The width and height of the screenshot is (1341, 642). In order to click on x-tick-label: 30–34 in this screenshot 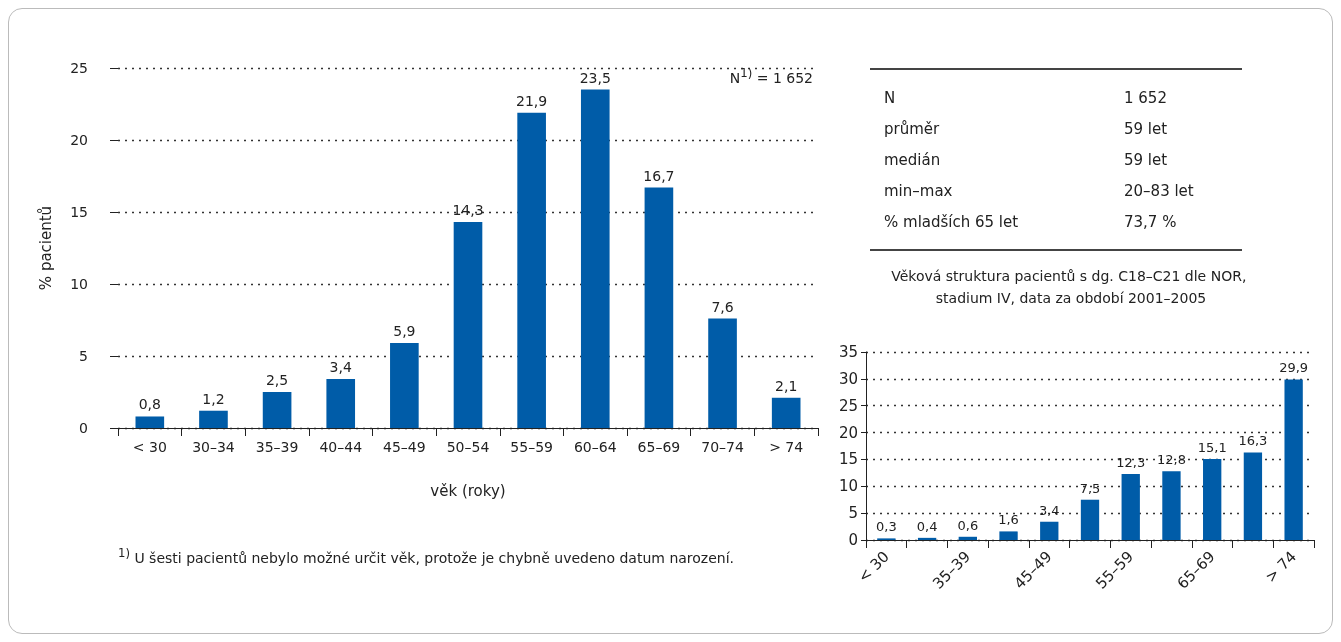, I will do `click(213, 447)`.